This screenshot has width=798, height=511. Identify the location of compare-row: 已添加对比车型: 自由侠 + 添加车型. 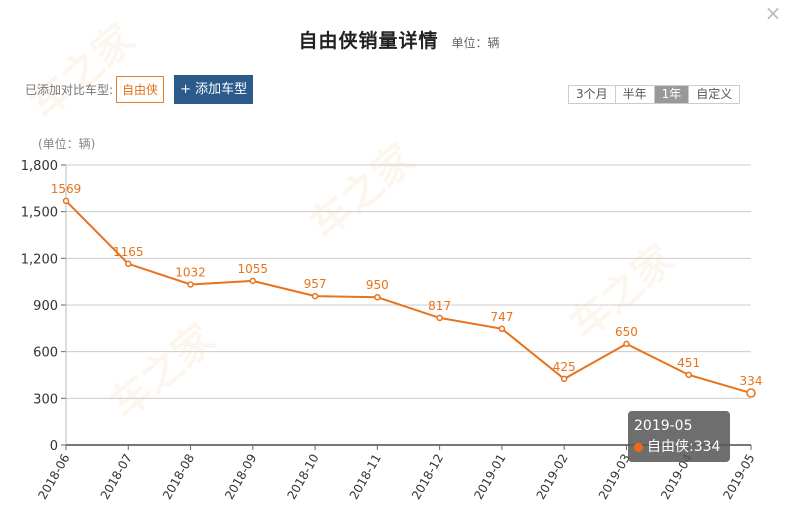
(139, 89).